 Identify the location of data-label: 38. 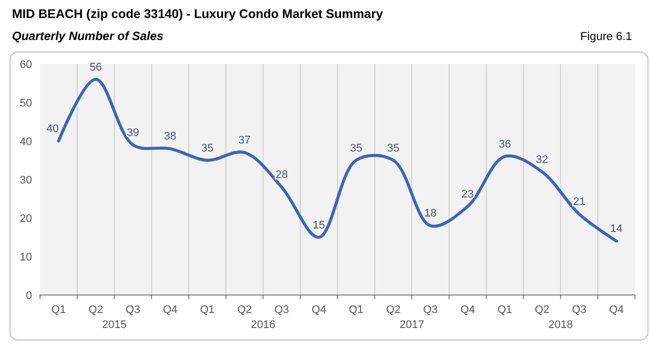
(170, 136).